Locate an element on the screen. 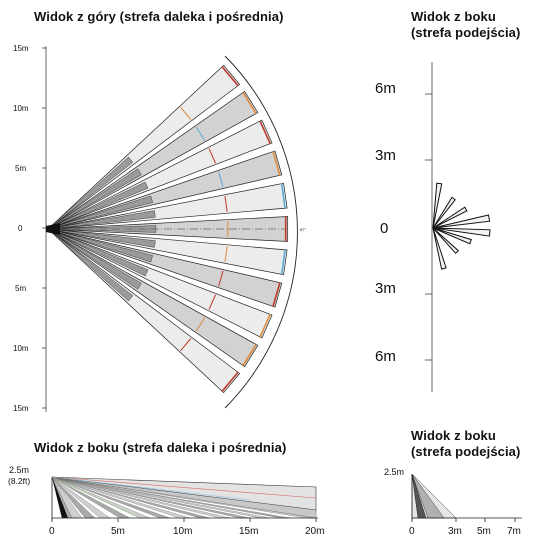 This screenshot has width=534, height=540. approach-x-ticks is located at coordinates (463, 520).